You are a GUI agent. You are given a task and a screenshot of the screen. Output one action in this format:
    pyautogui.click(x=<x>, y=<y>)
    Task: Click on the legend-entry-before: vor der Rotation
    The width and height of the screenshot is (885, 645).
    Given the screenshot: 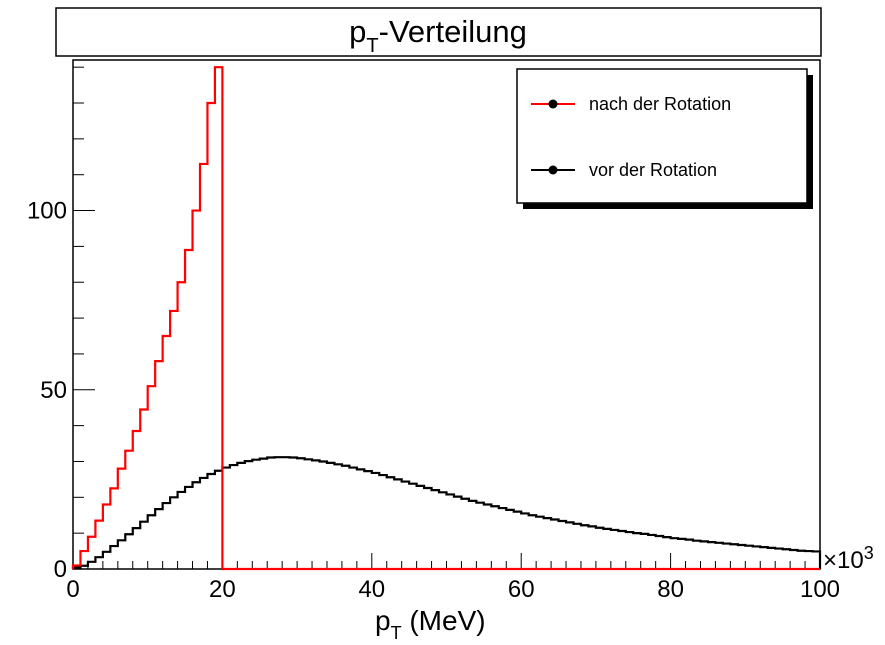 What is the action you would take?
    pyautogui.click(x=624, y=170)
    